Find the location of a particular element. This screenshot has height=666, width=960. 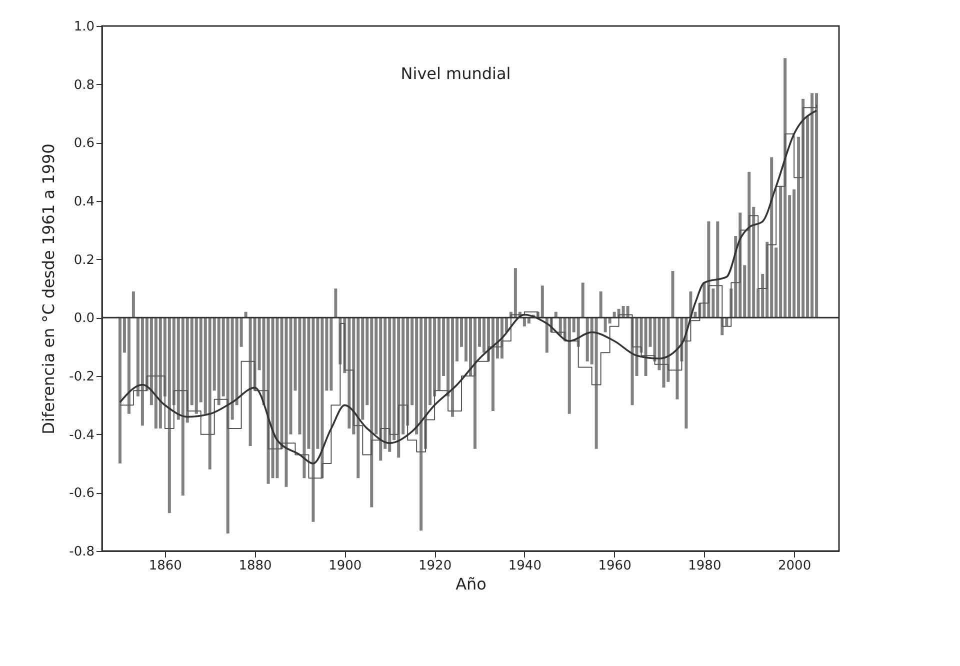

y-tick-label: -0.8 is located at coordinates (81, 552).